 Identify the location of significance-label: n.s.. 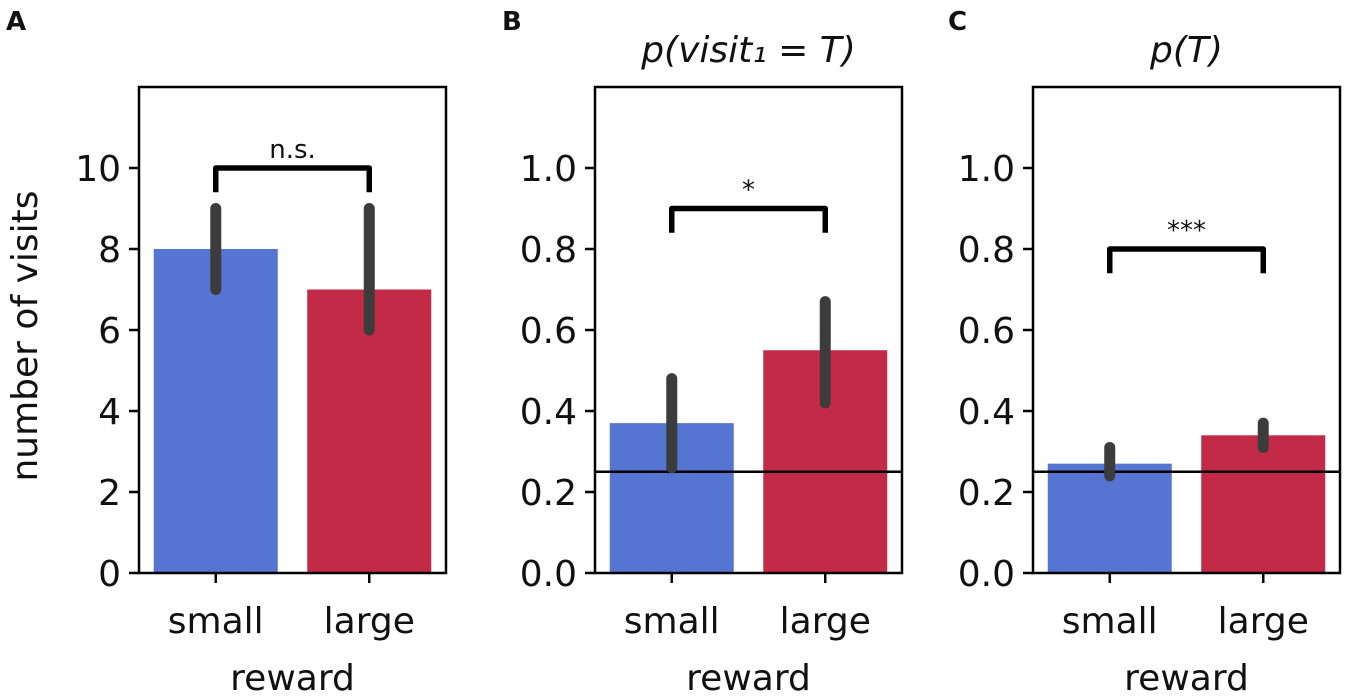
(292, 150).